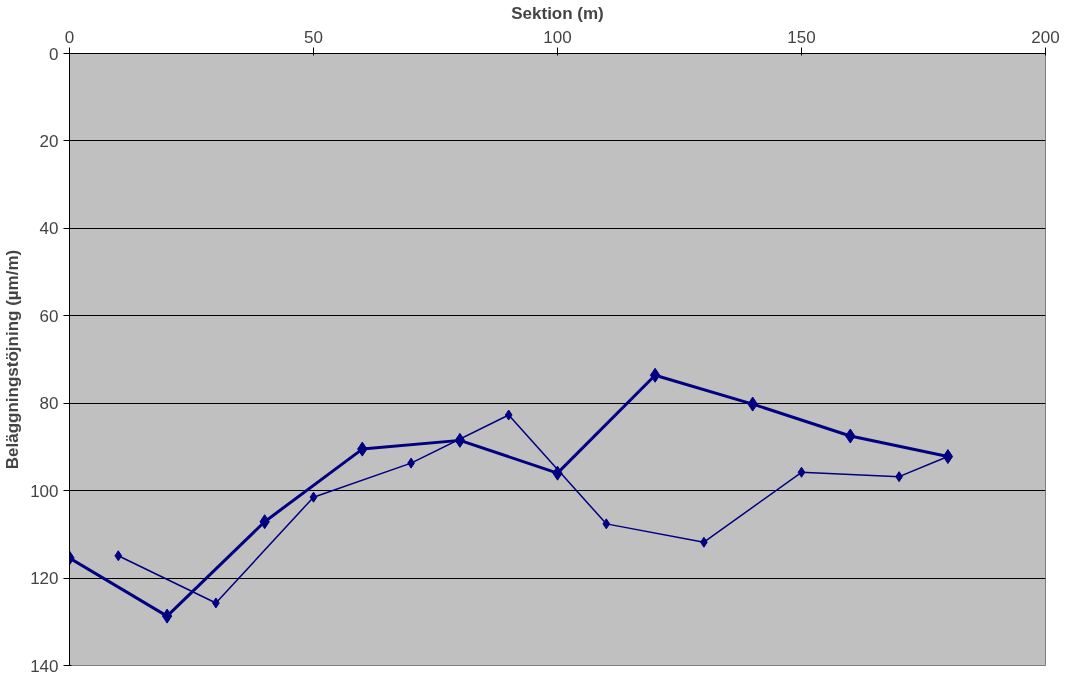  I want to click on y-axis-title: Beläggningstöjning (µm/m), so click(13, 359).